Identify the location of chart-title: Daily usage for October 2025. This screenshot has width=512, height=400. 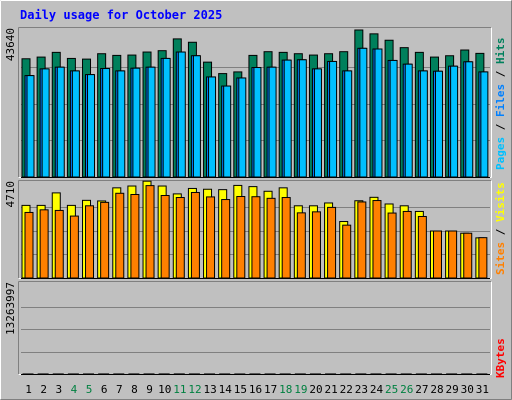
(121, 15).